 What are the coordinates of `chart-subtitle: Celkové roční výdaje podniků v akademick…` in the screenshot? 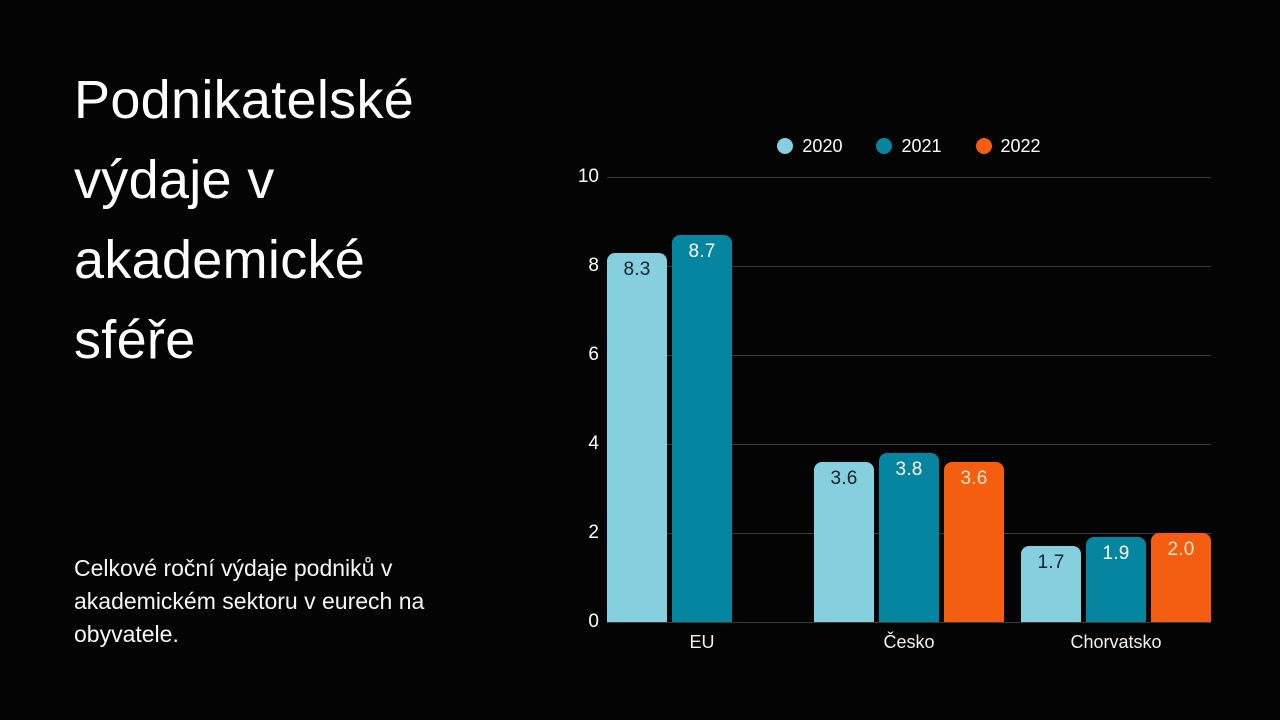 It's located at (249, 601).